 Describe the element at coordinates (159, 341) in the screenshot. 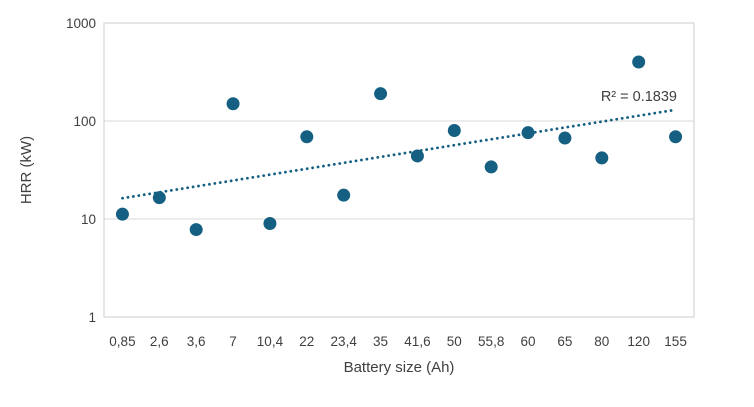

I see `x-tick-label-1: 2,6` at that location.